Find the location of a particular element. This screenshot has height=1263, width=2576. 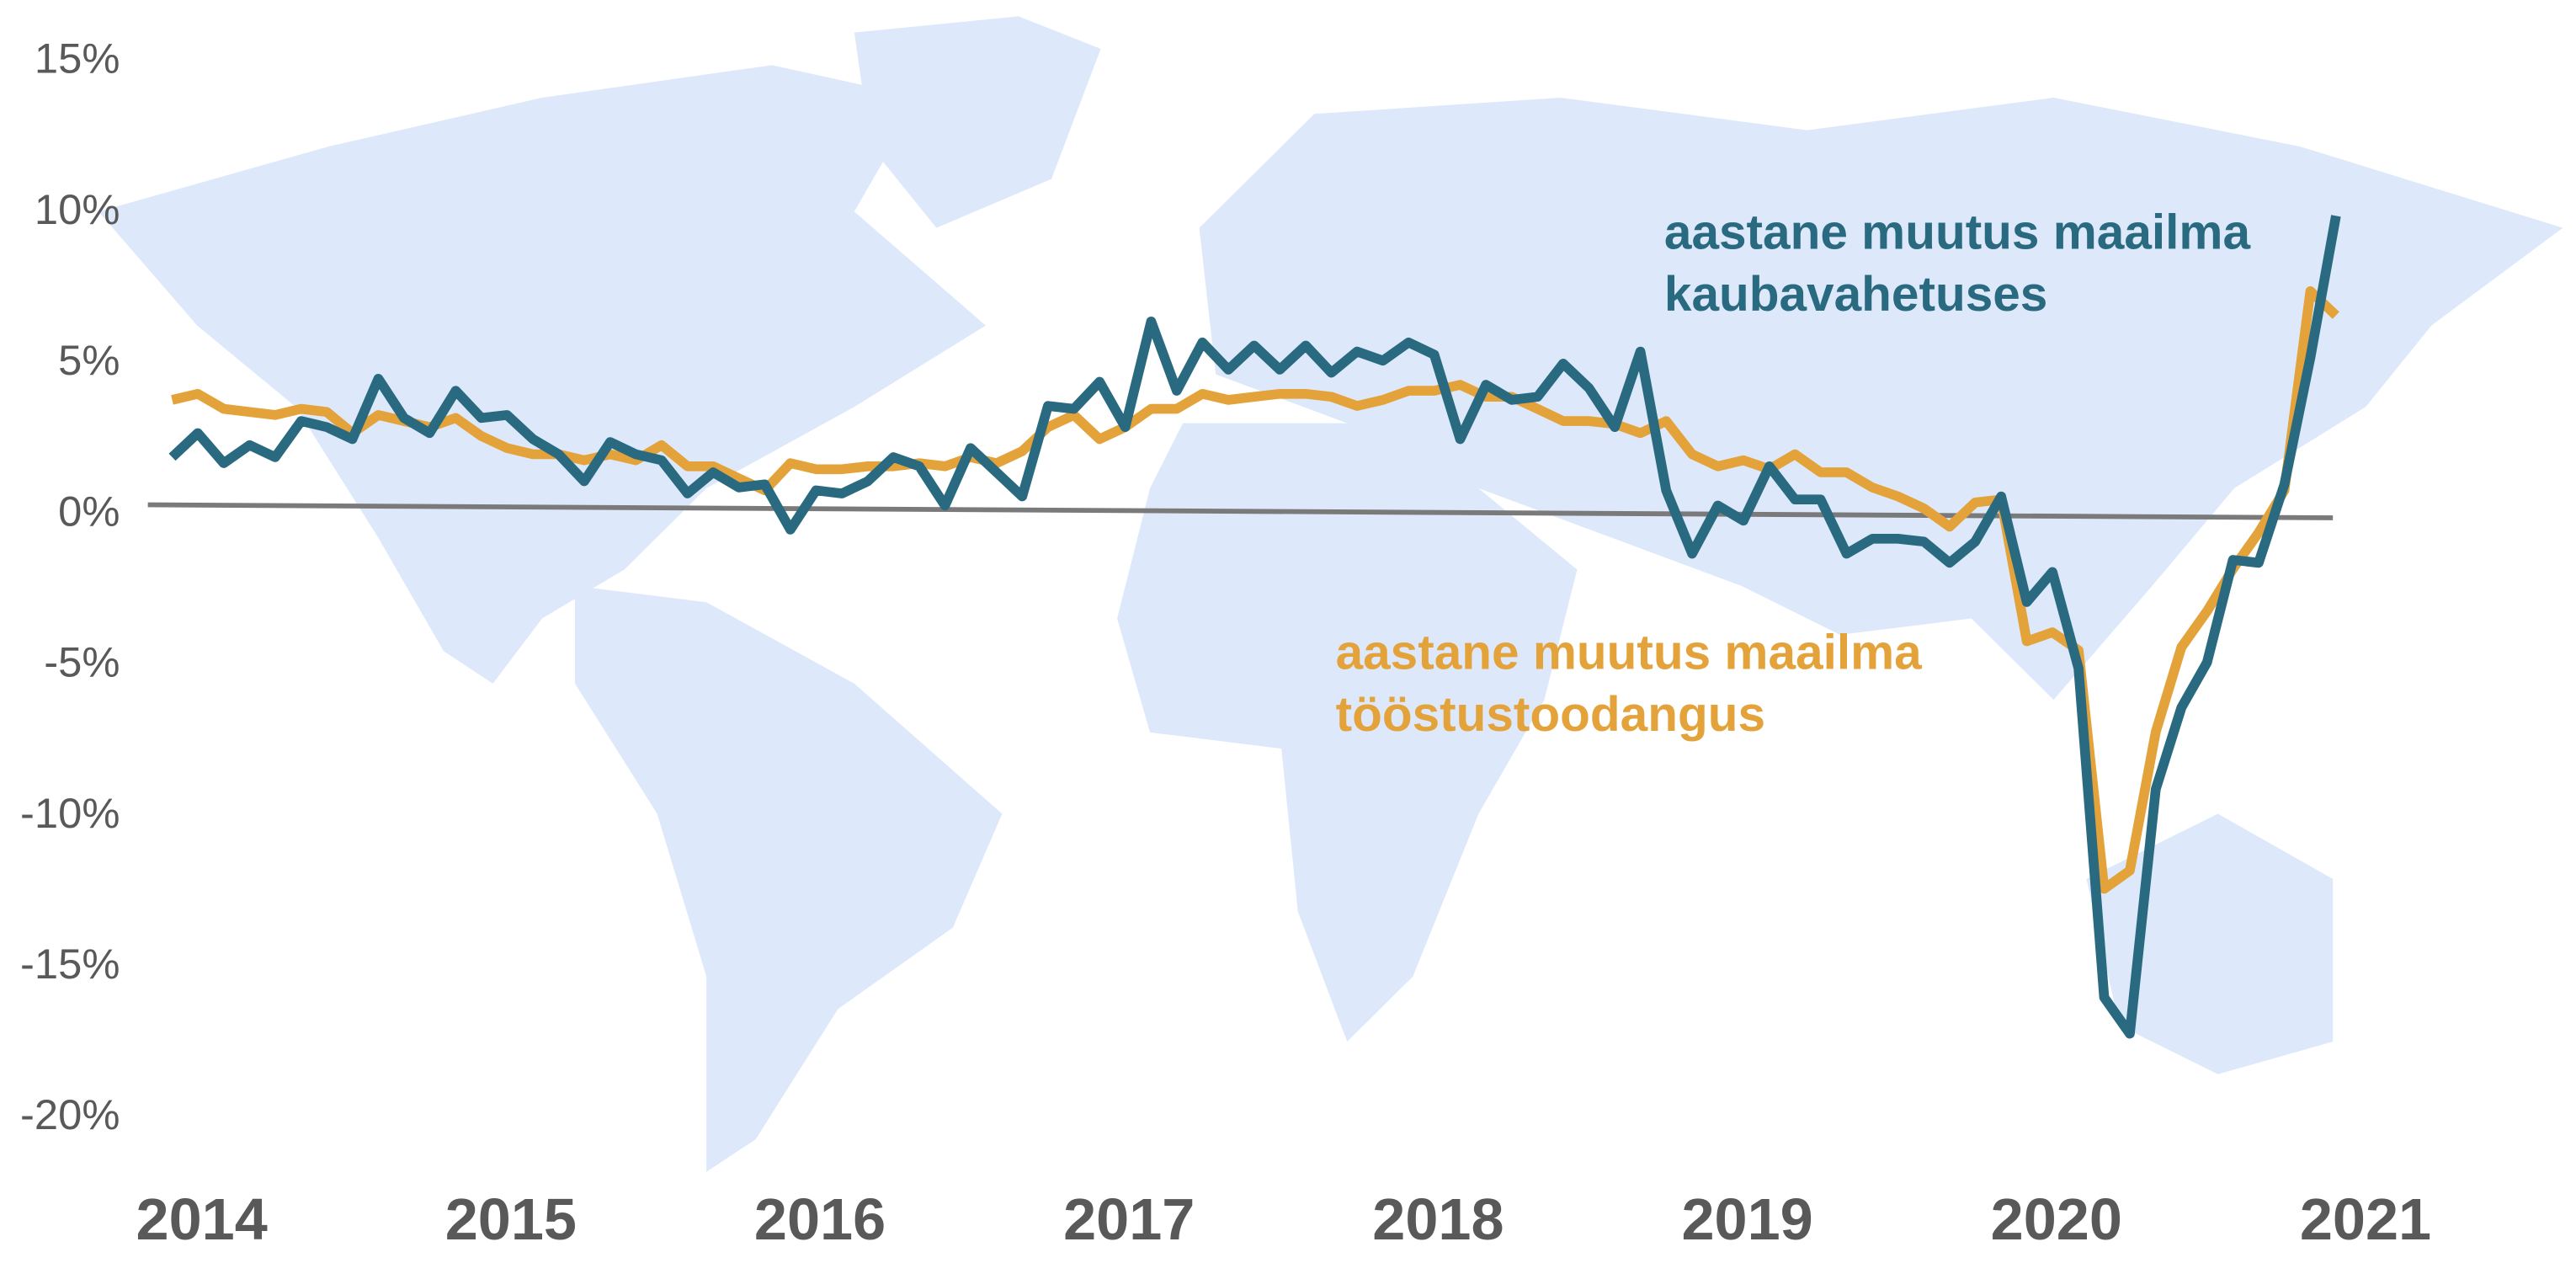

y-tick-label: -15% is located at coordinates (70, 964).